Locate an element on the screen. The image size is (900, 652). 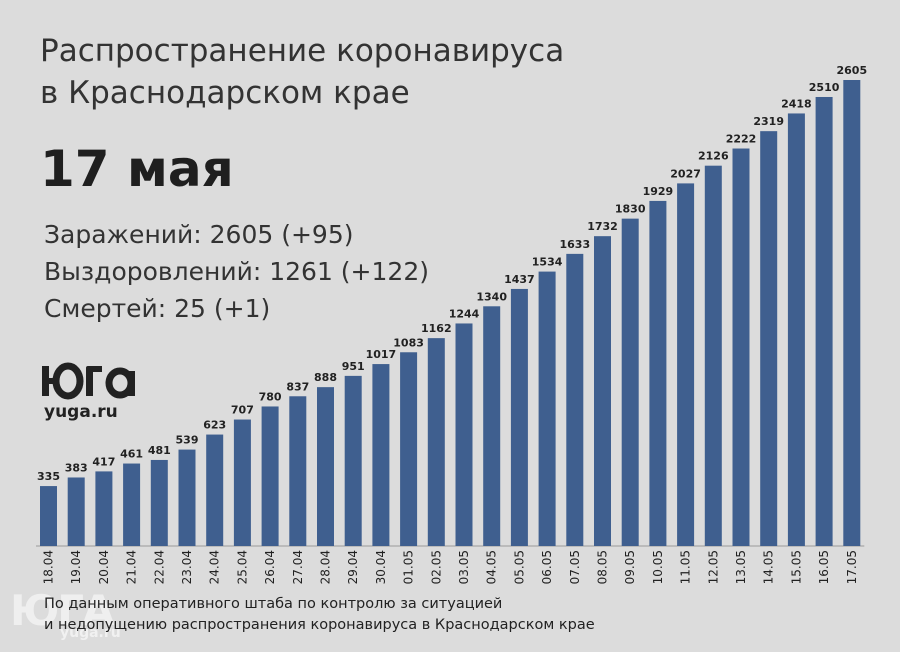
data-label-01.05: 1083 is located at coordinates (408, 342).